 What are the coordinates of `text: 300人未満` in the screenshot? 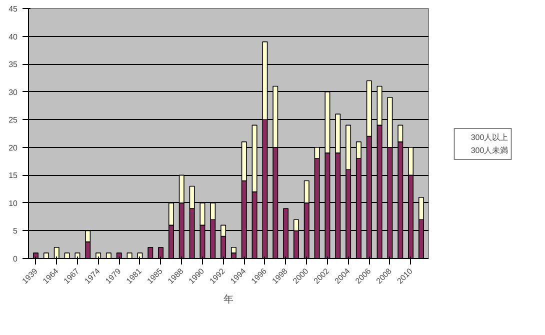 It's located at (489, 150).